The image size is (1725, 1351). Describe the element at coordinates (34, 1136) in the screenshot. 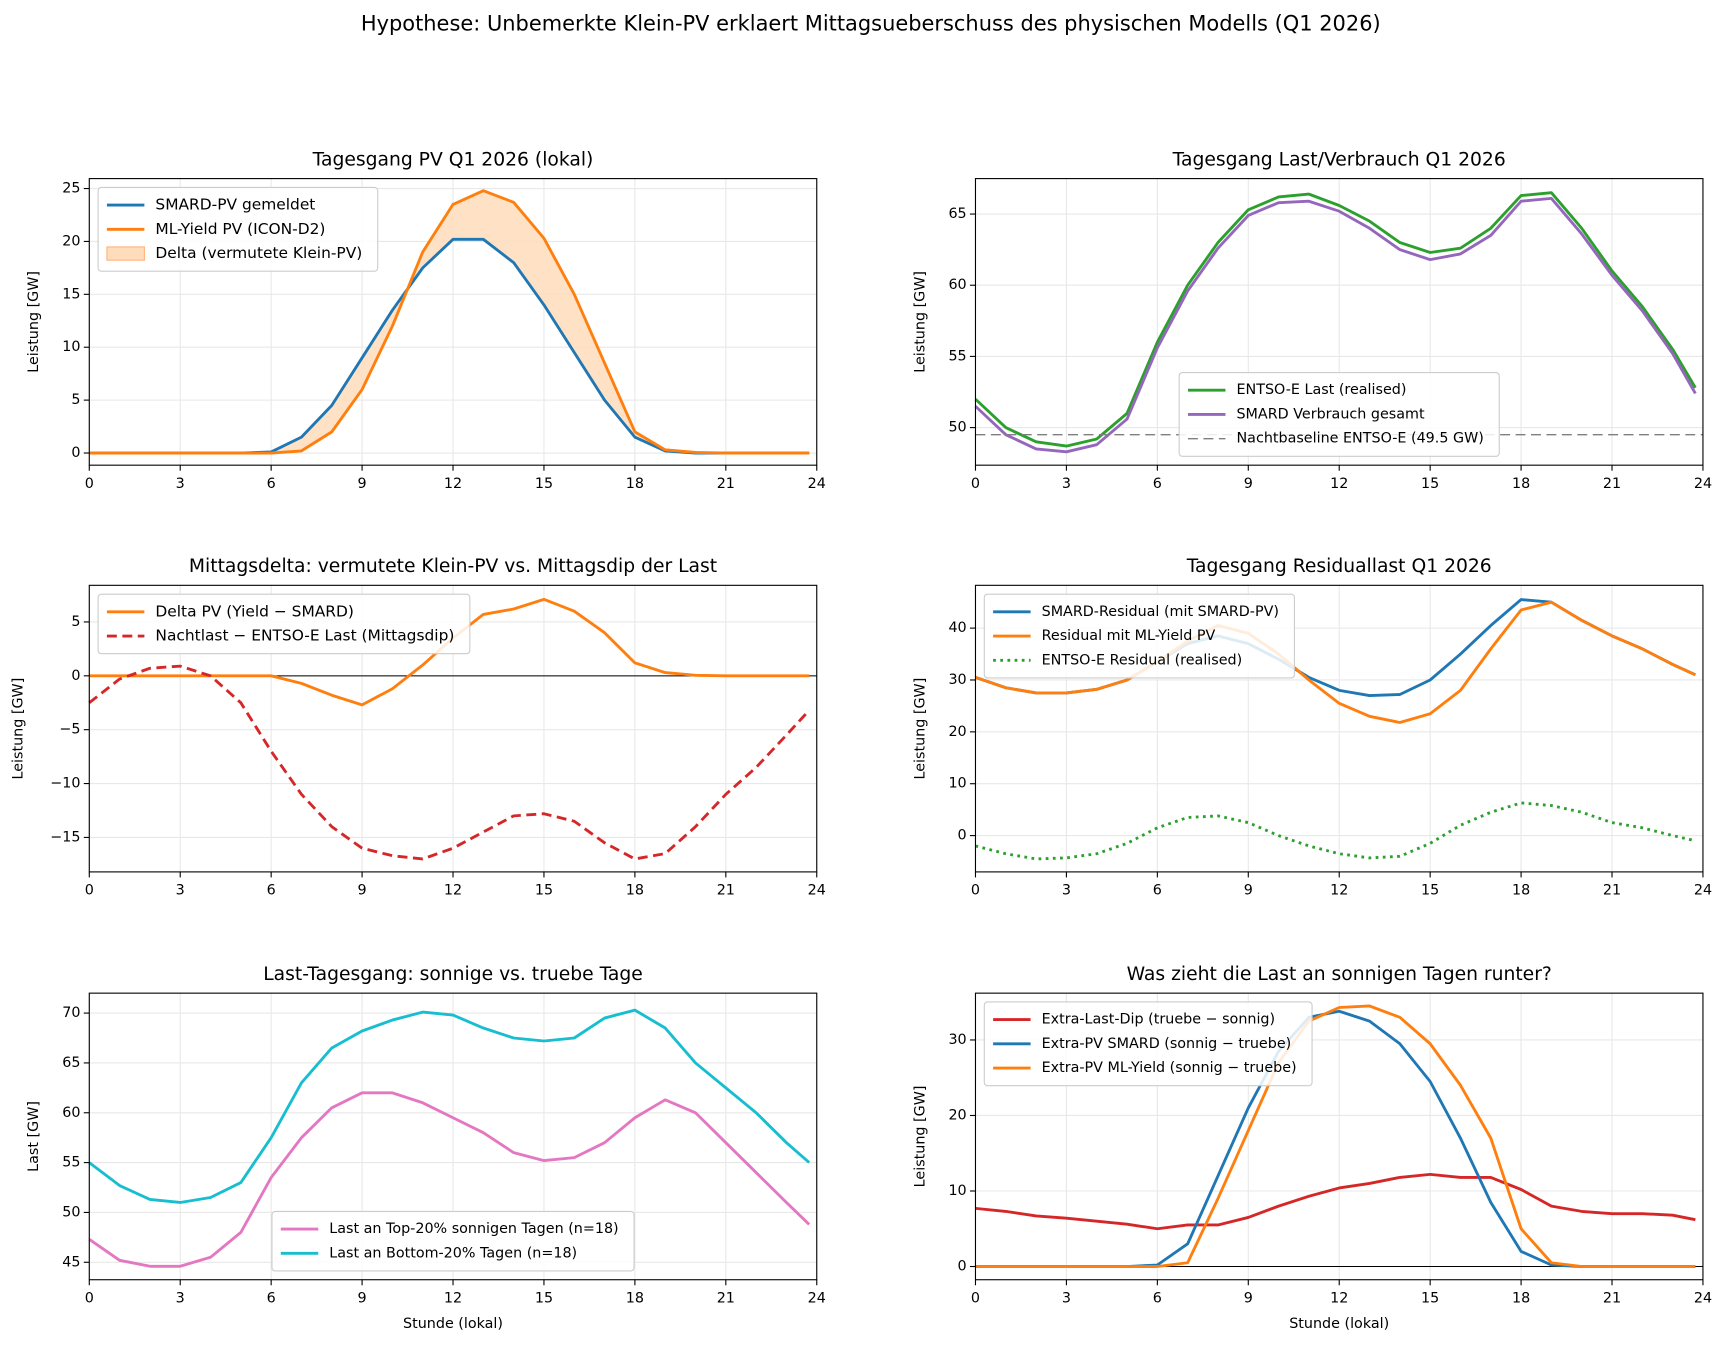

I see `y-axis-label: Last [GW]` at that location.